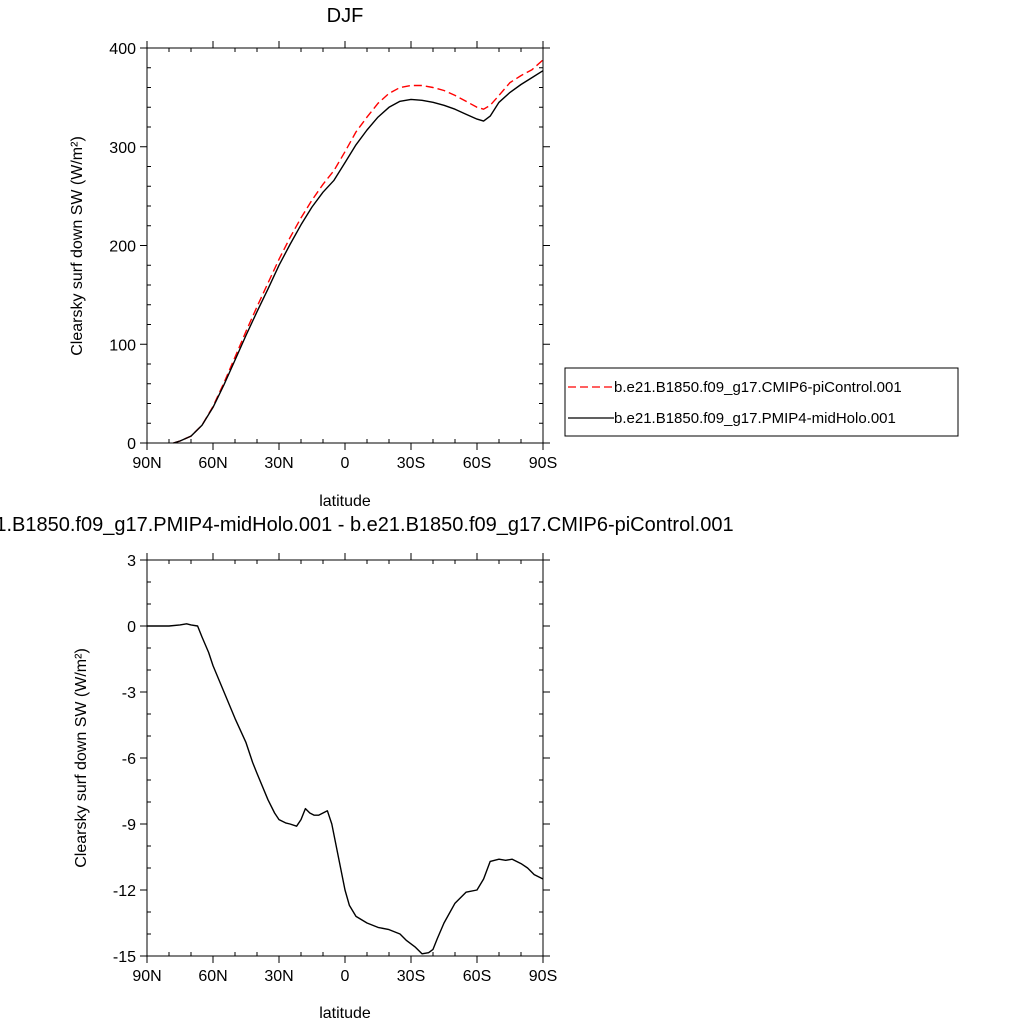 The width and height of the screenshot is (1024, 1024). I want to click on chart-top-plot-area, so click(358, 251).